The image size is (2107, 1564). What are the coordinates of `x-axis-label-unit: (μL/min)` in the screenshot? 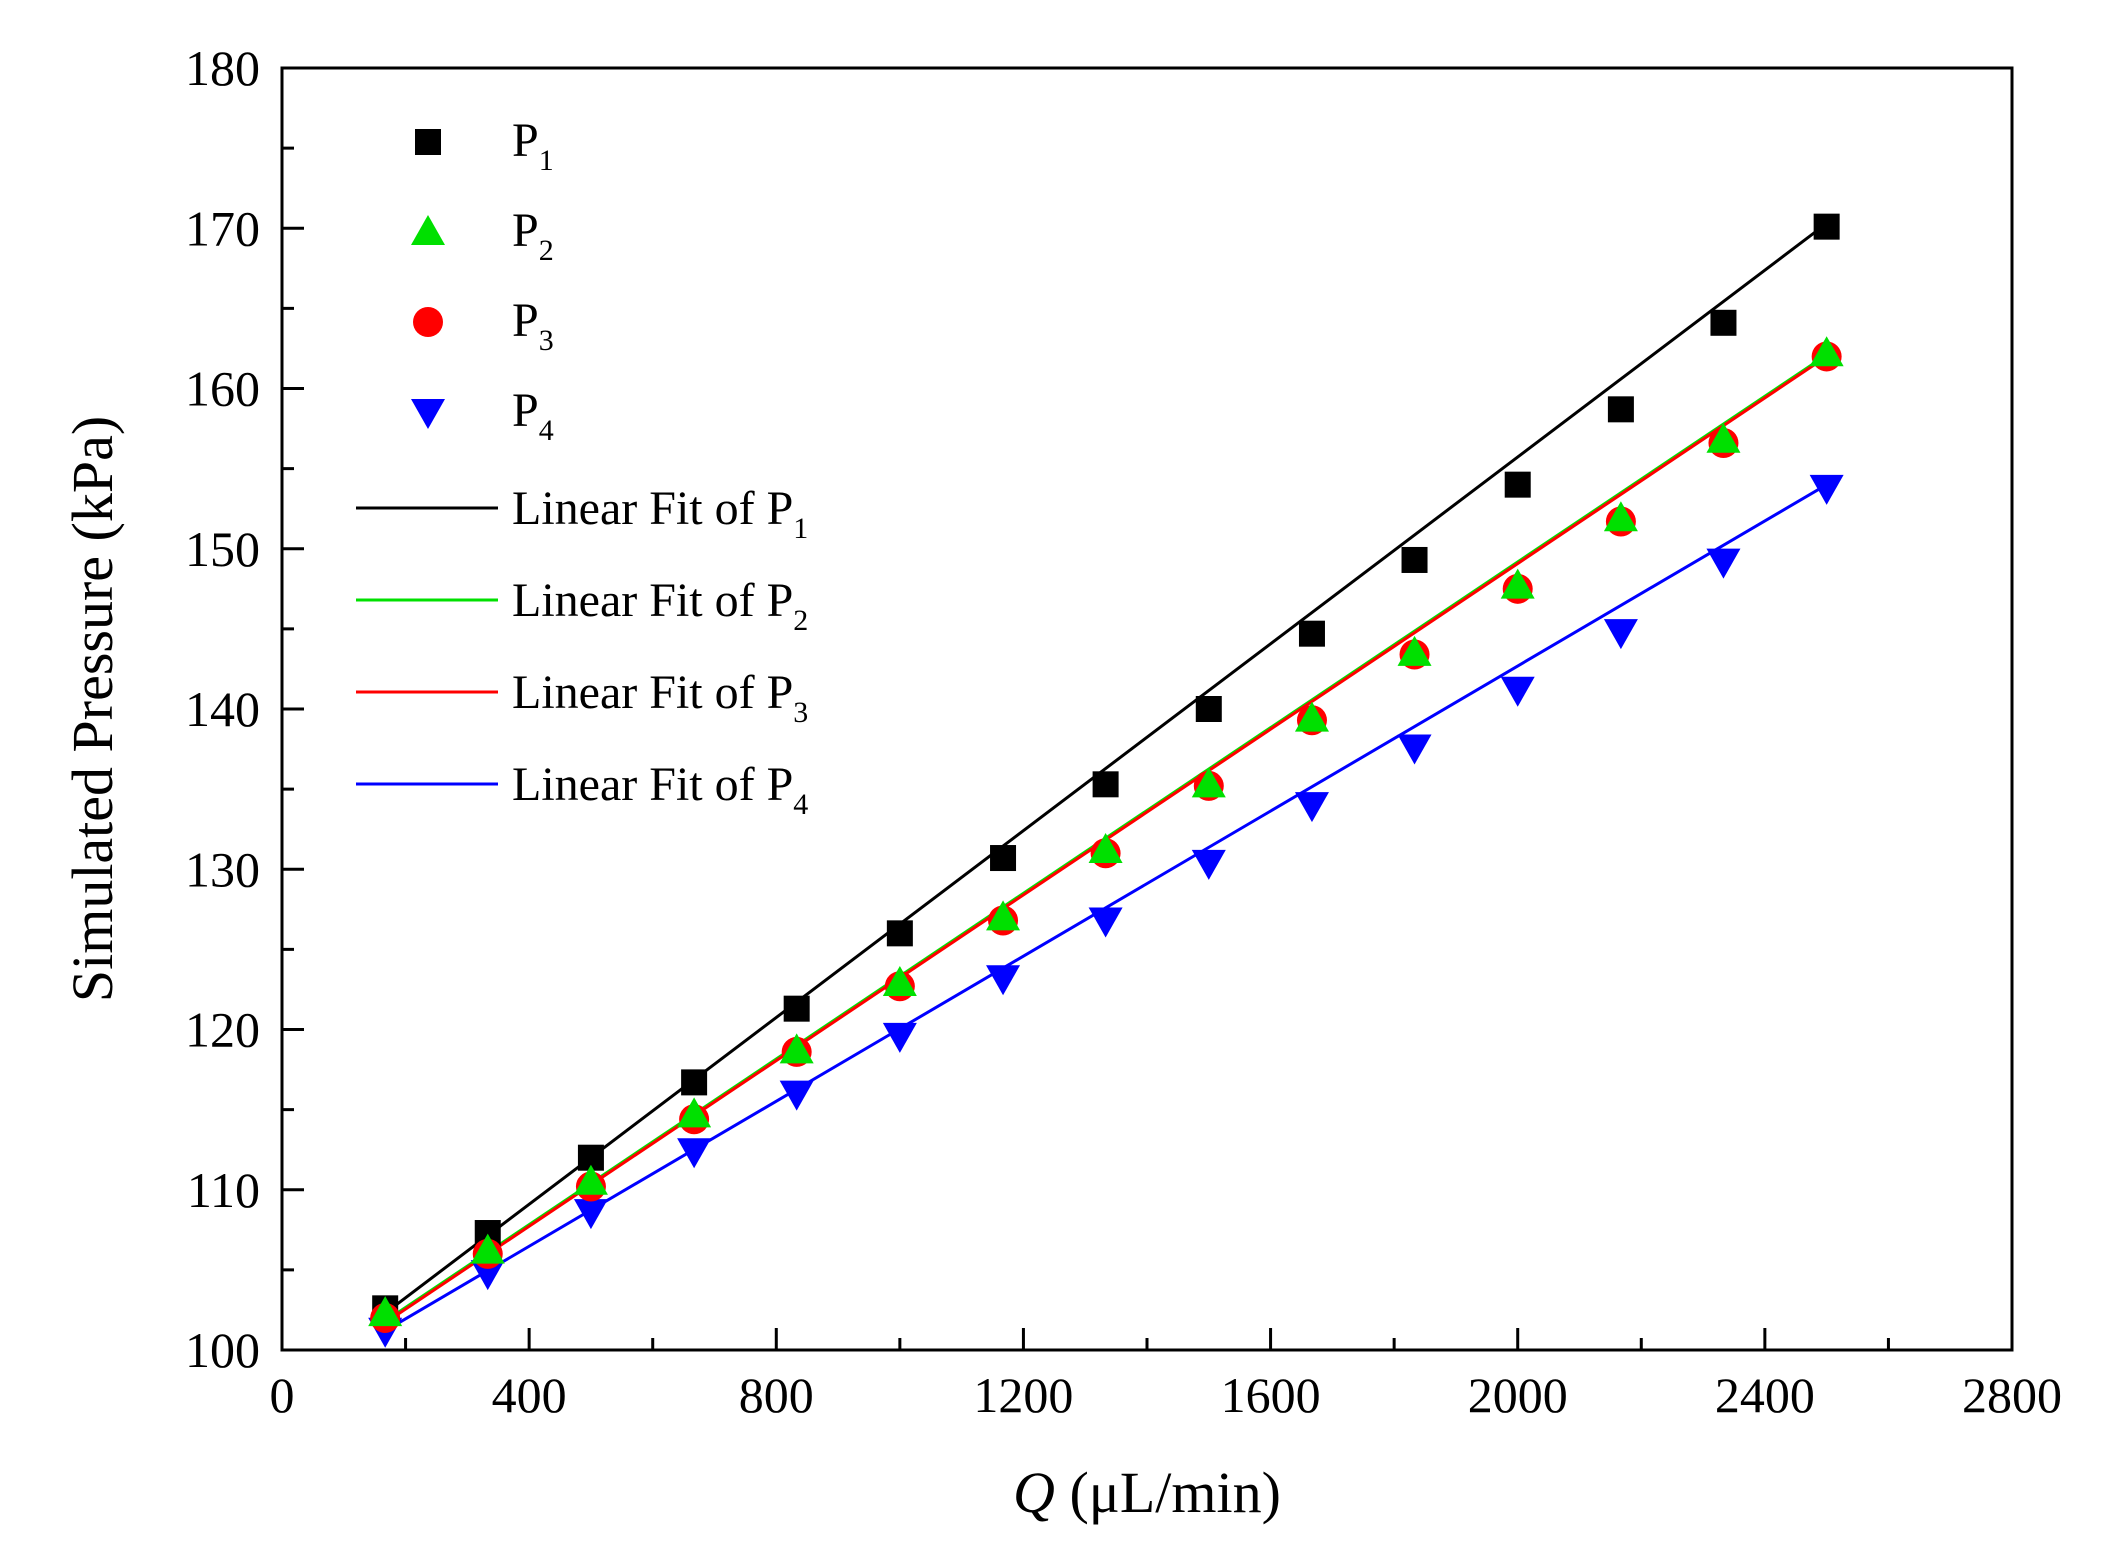 It's located at (1168, 1492).